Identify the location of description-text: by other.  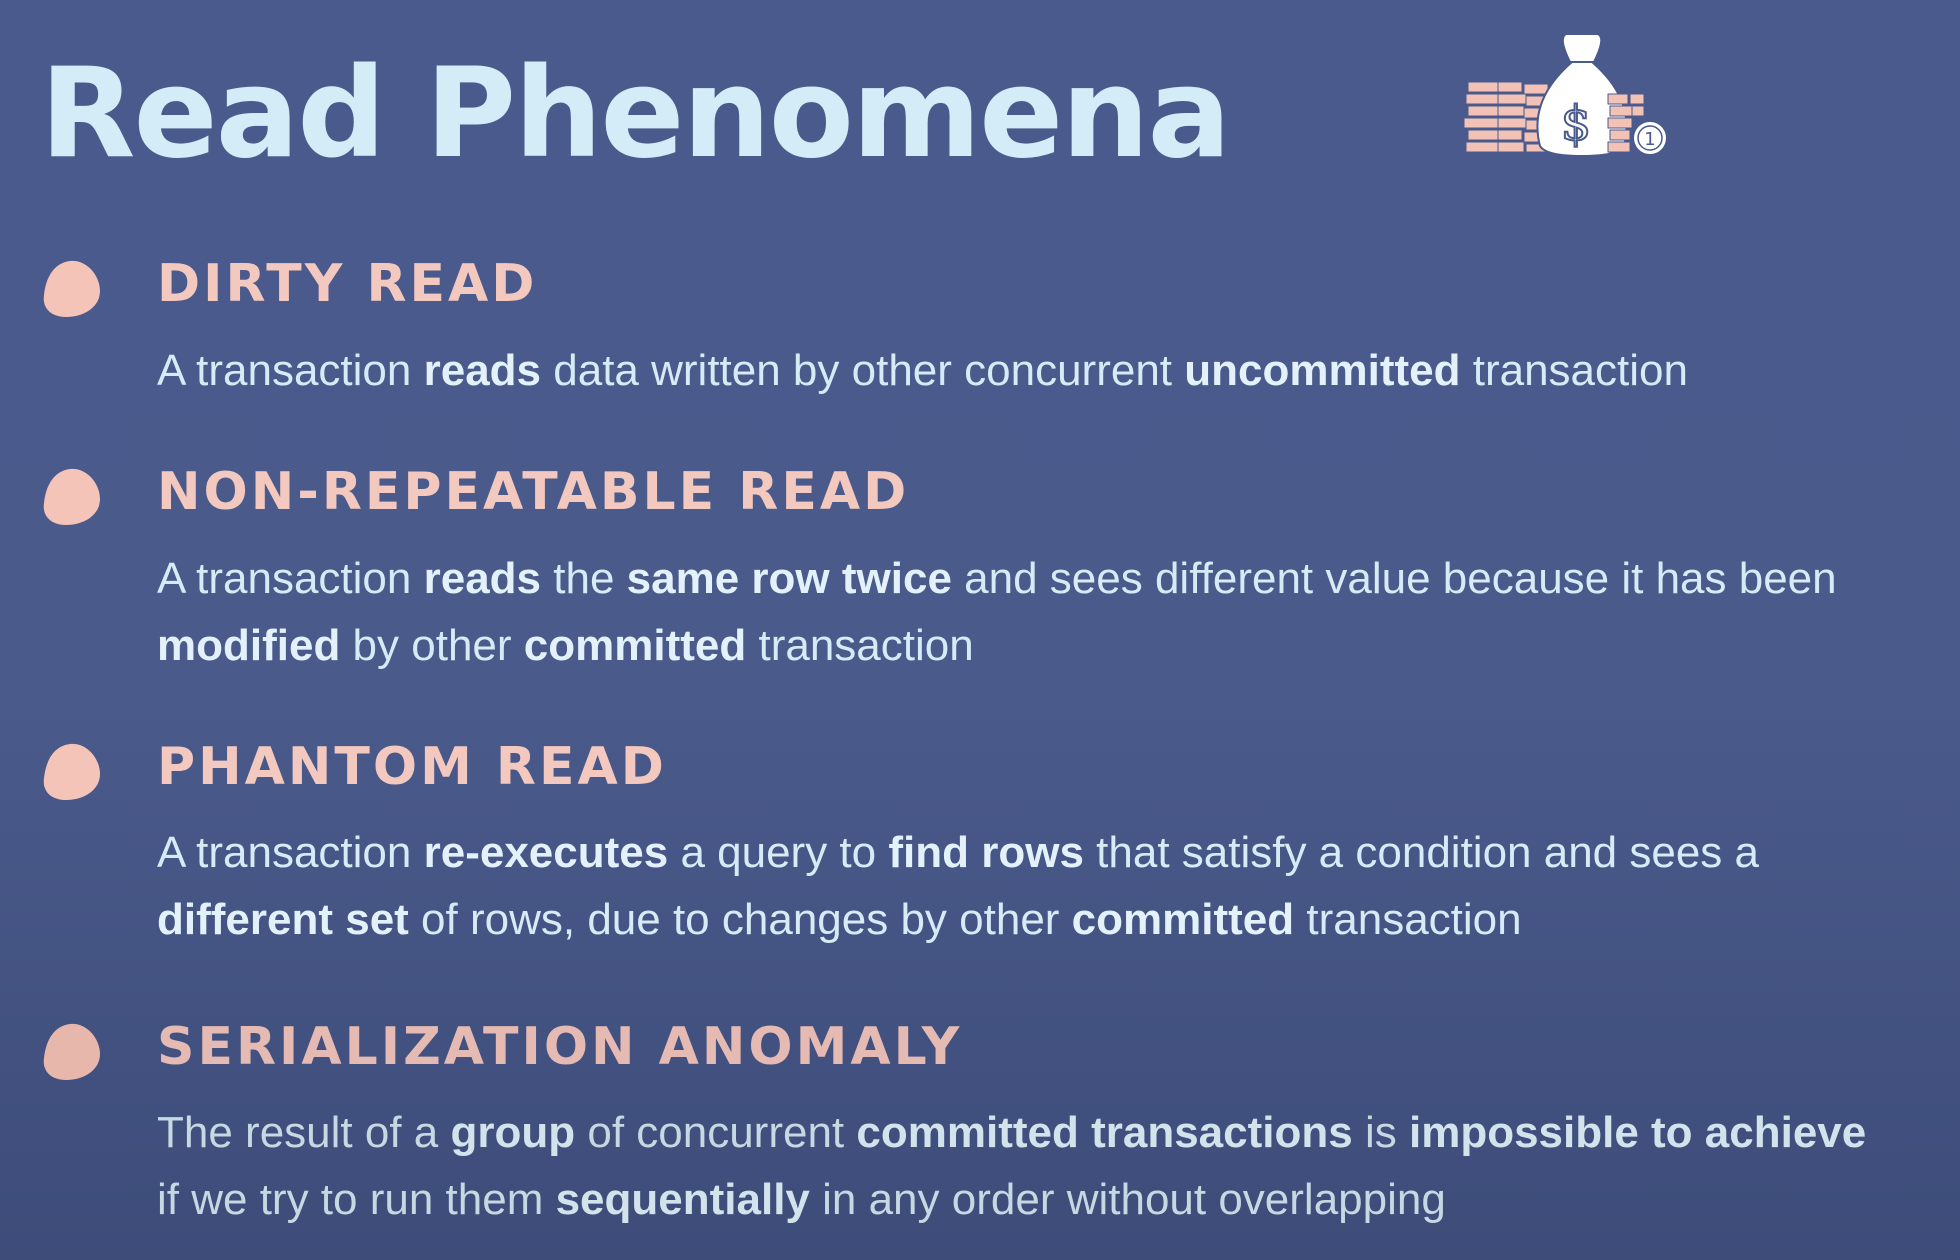
(432, 645).